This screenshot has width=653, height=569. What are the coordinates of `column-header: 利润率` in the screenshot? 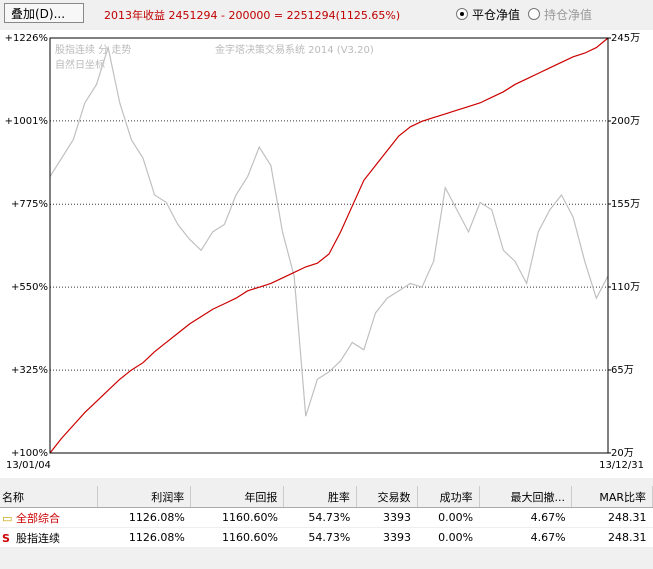 It's located at (144, 497).